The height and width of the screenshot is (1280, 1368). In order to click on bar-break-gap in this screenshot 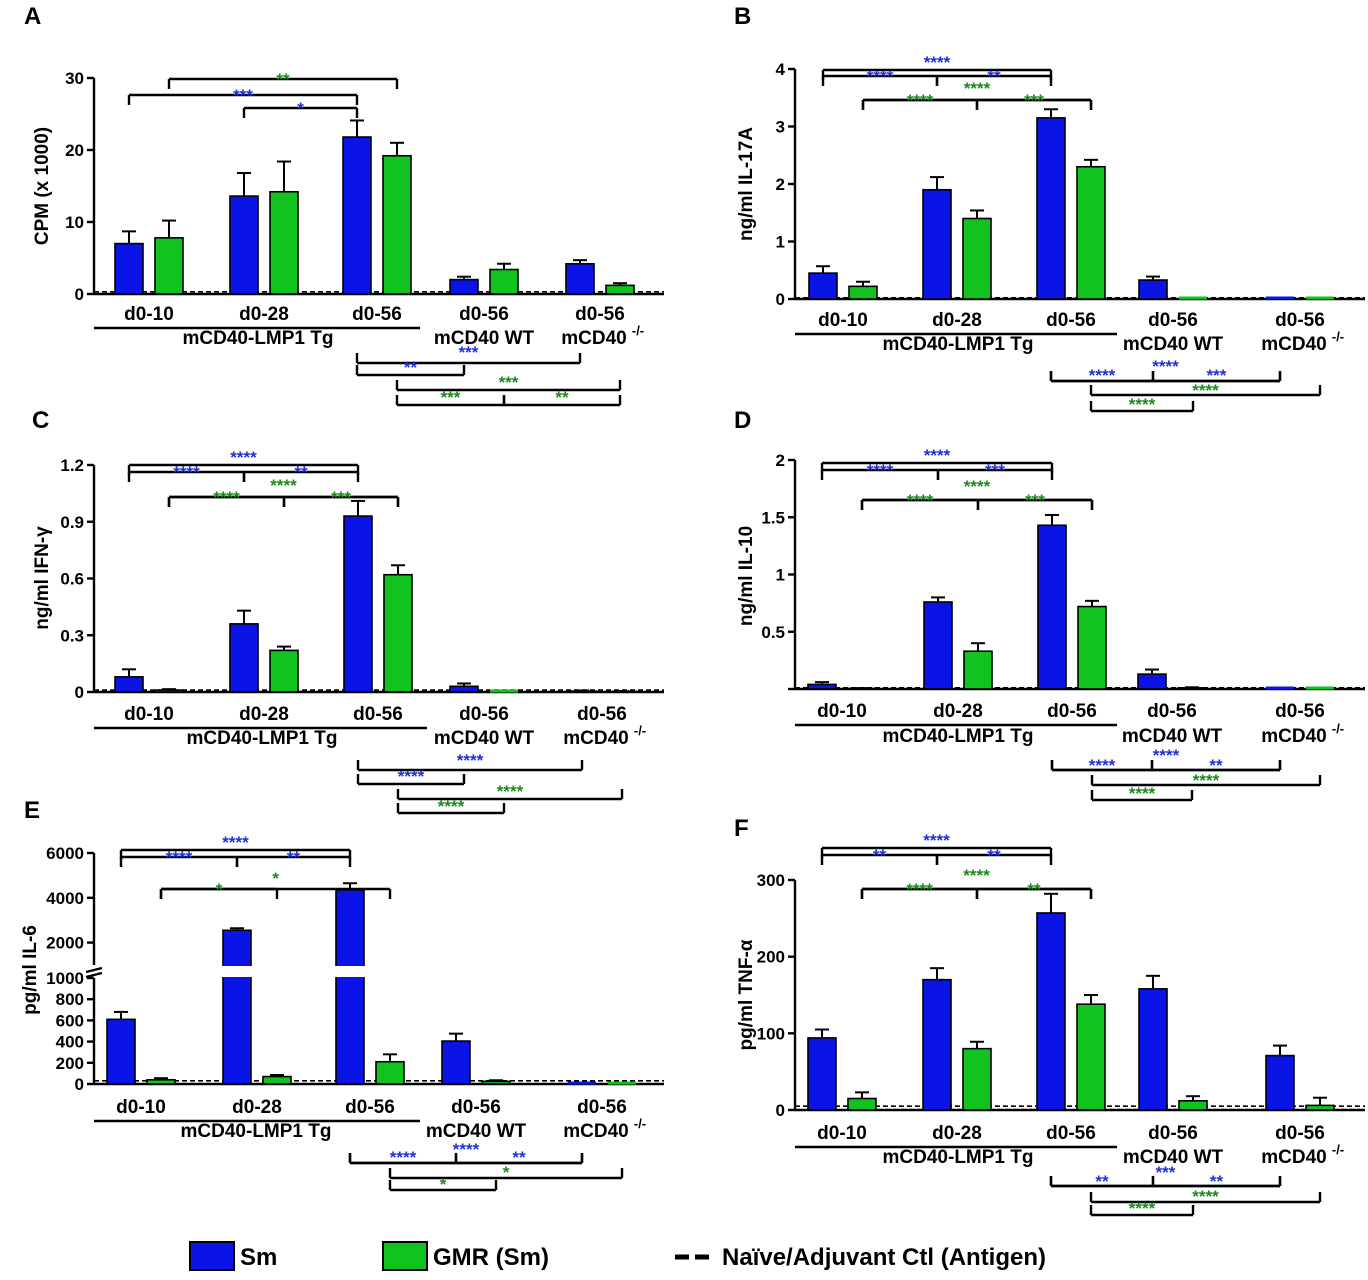, I will do `click(237, 971)`.